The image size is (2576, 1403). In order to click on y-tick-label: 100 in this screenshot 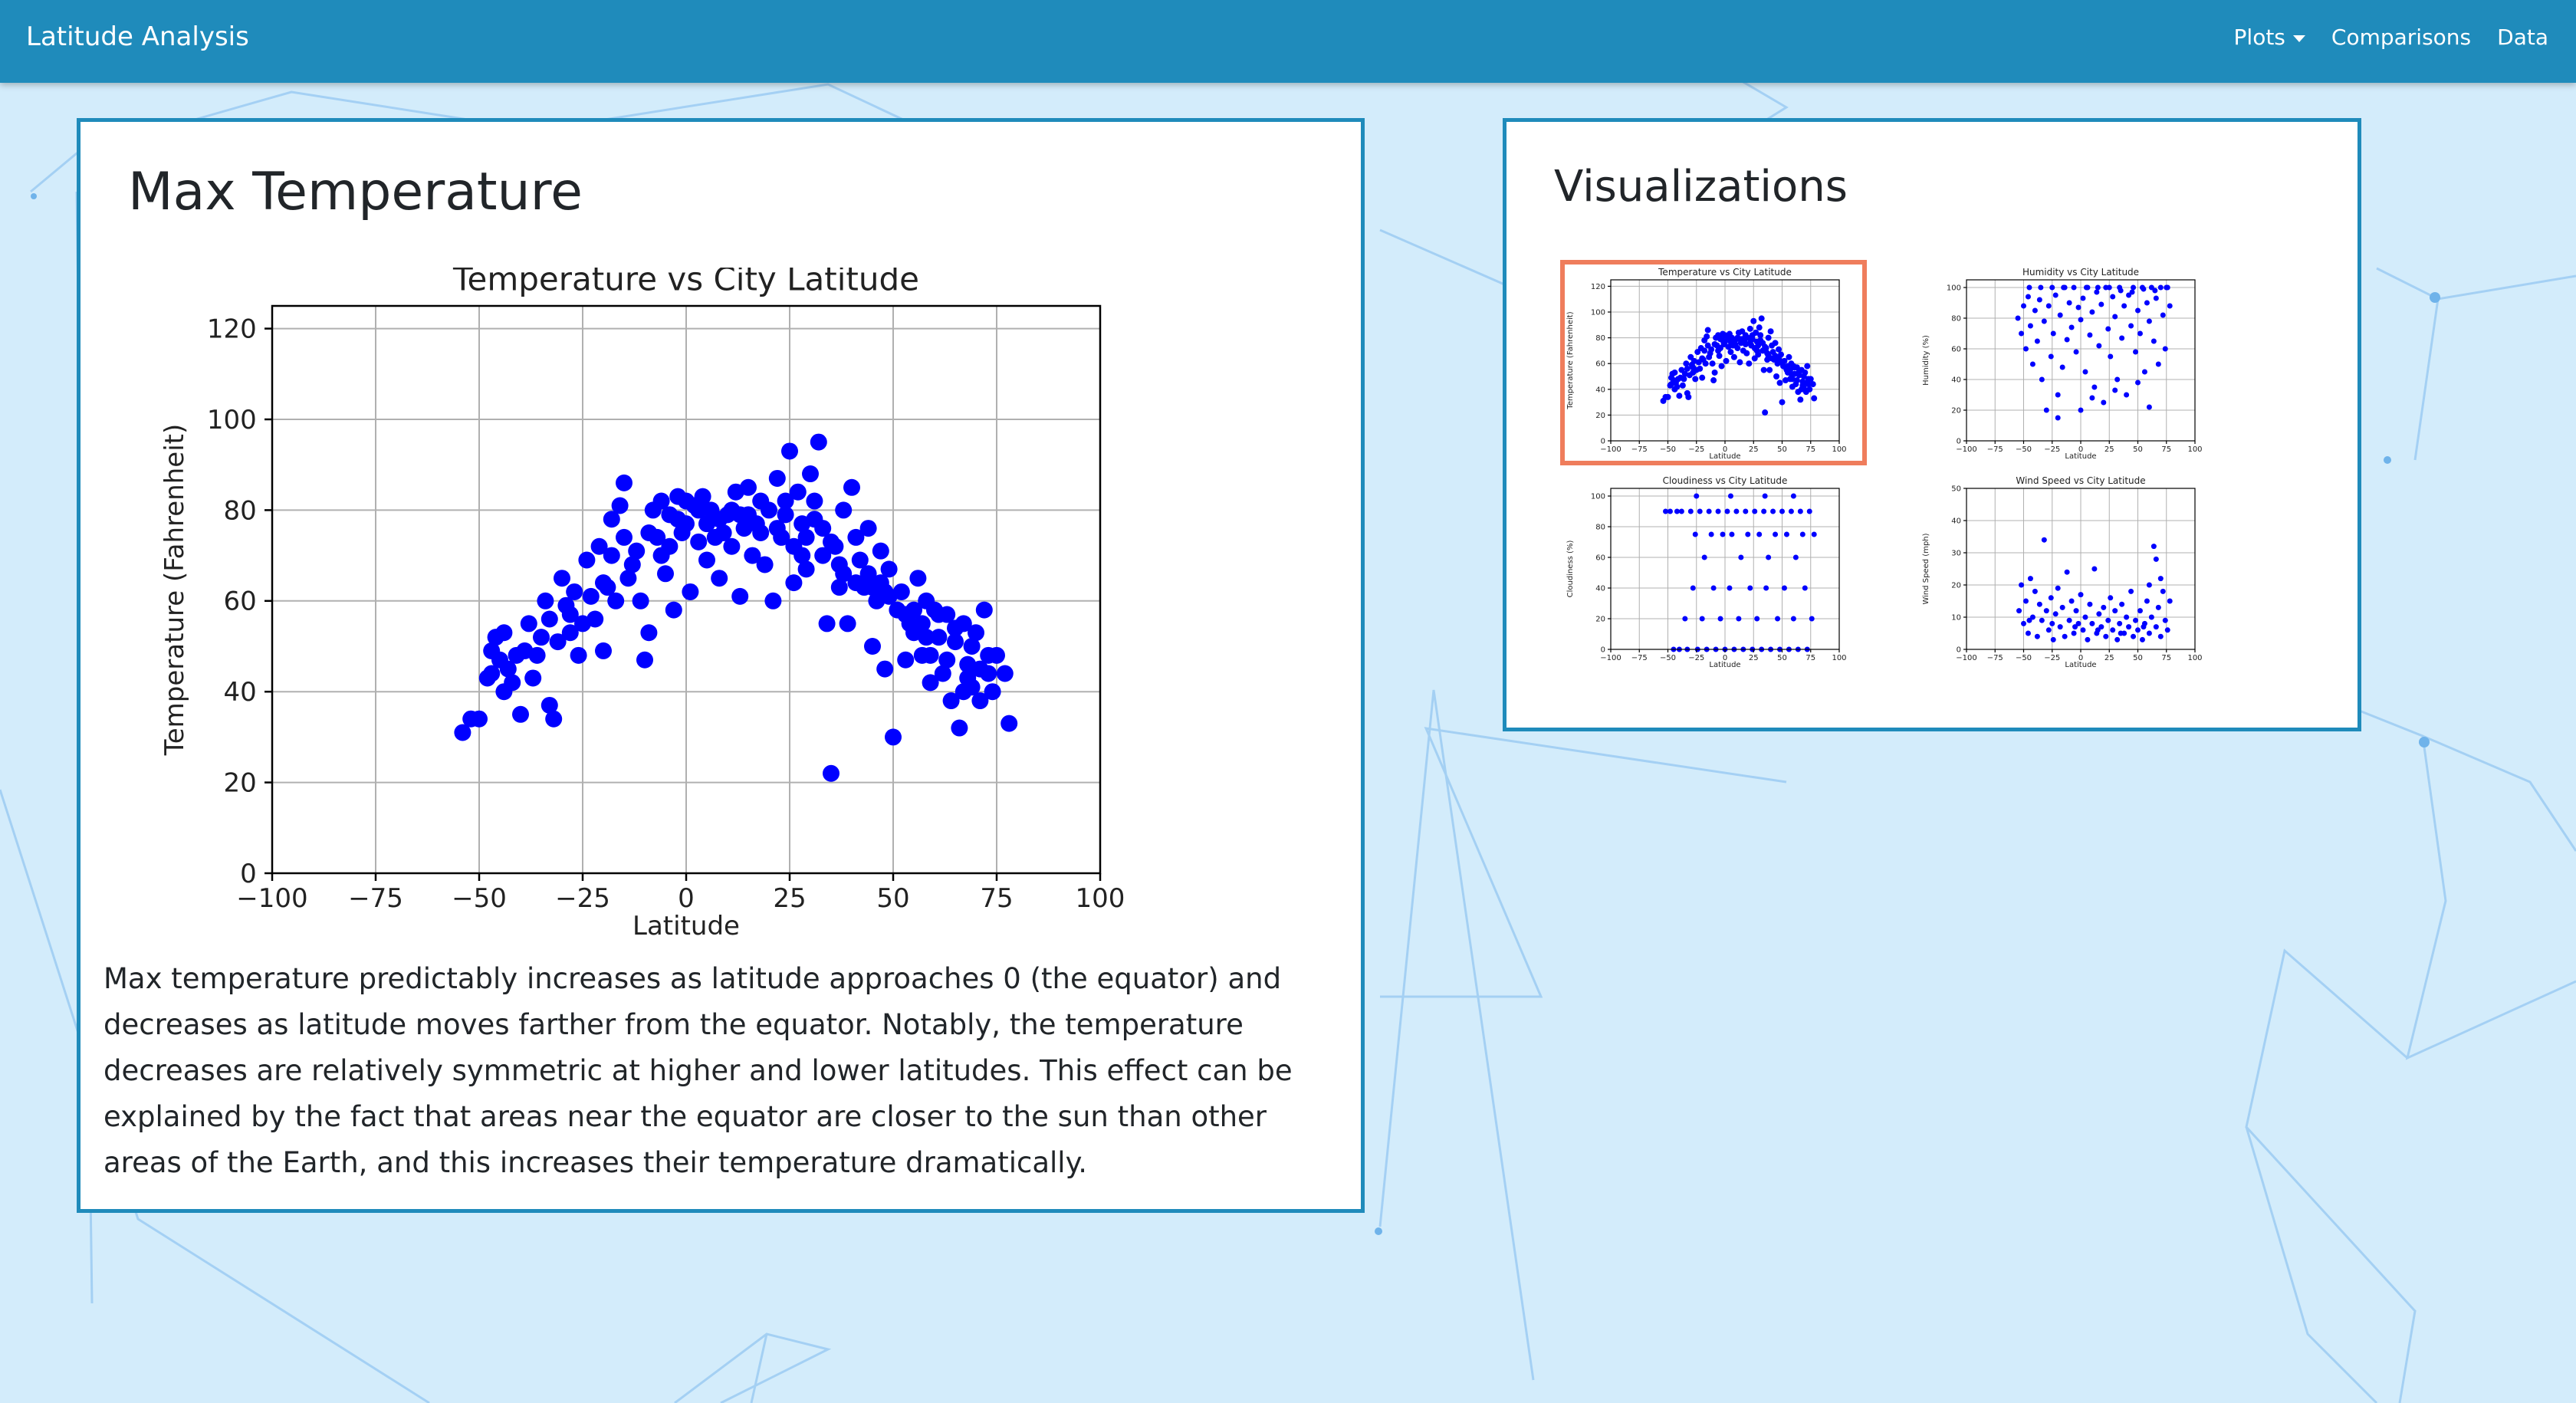, I will do `click(1954, 288)`.